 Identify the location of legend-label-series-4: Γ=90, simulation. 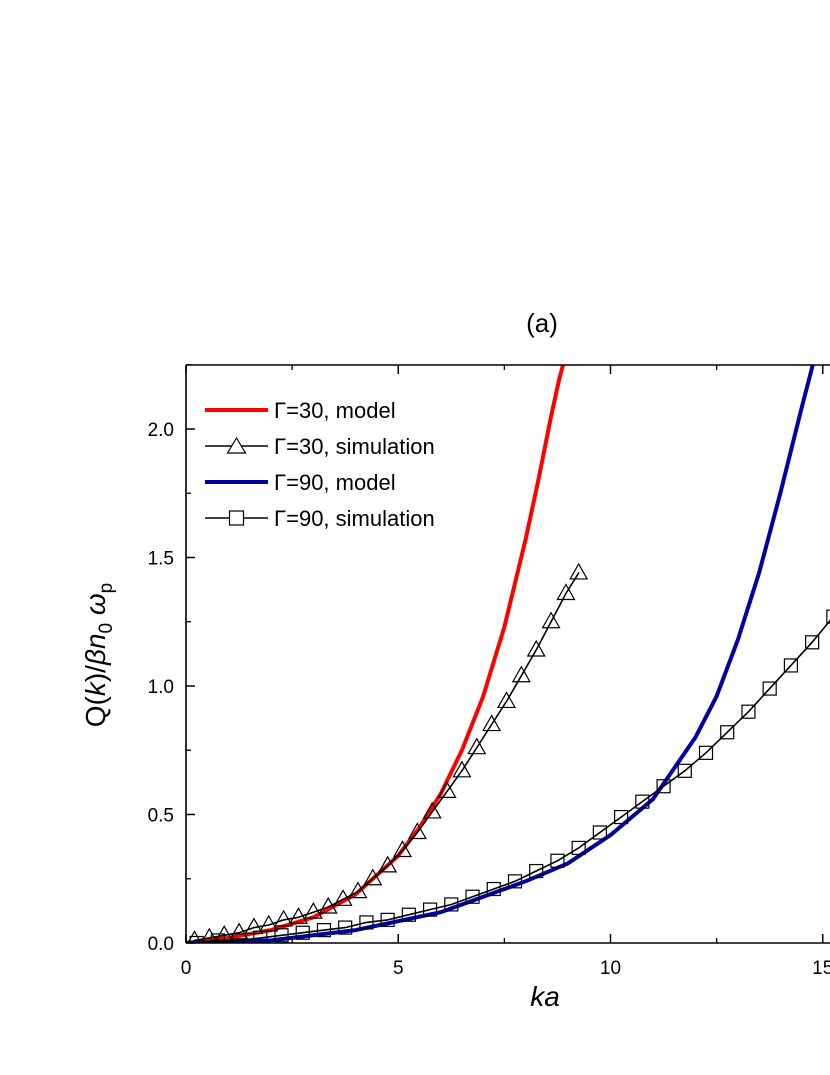
(354, 518).